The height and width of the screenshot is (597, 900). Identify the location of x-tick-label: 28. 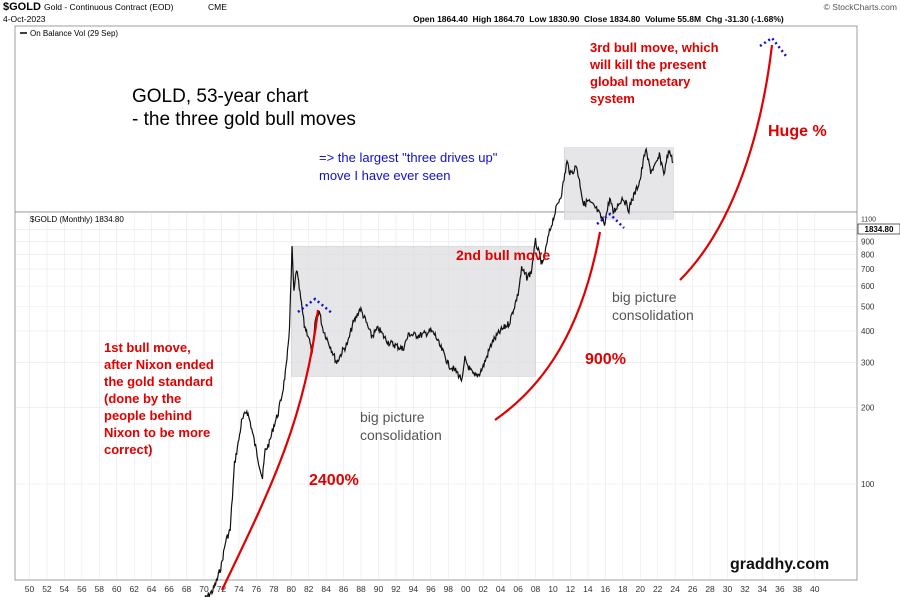
(710, 589).